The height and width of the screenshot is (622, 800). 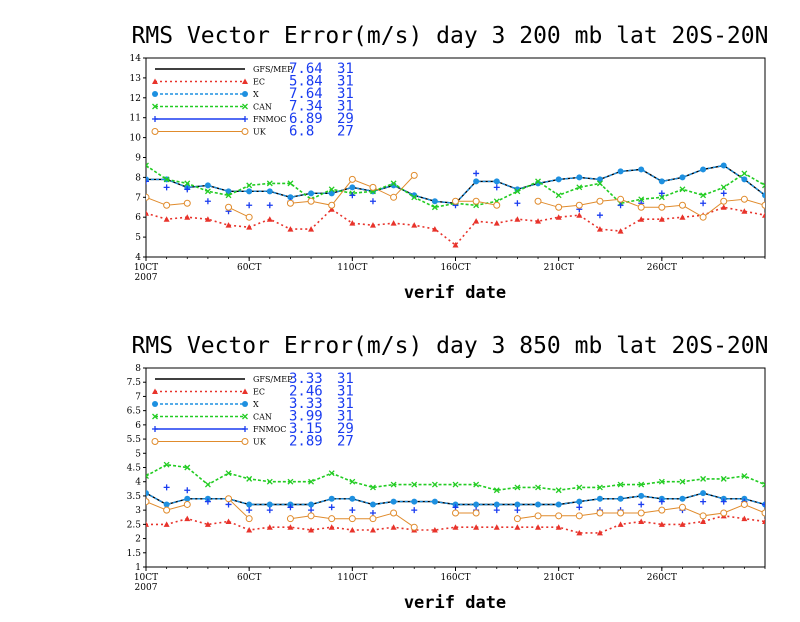 What do you see at coordinates (455, 578) in the screenshot?
I see `x-tick-label: 160CT` at bounding box center [455, 578].